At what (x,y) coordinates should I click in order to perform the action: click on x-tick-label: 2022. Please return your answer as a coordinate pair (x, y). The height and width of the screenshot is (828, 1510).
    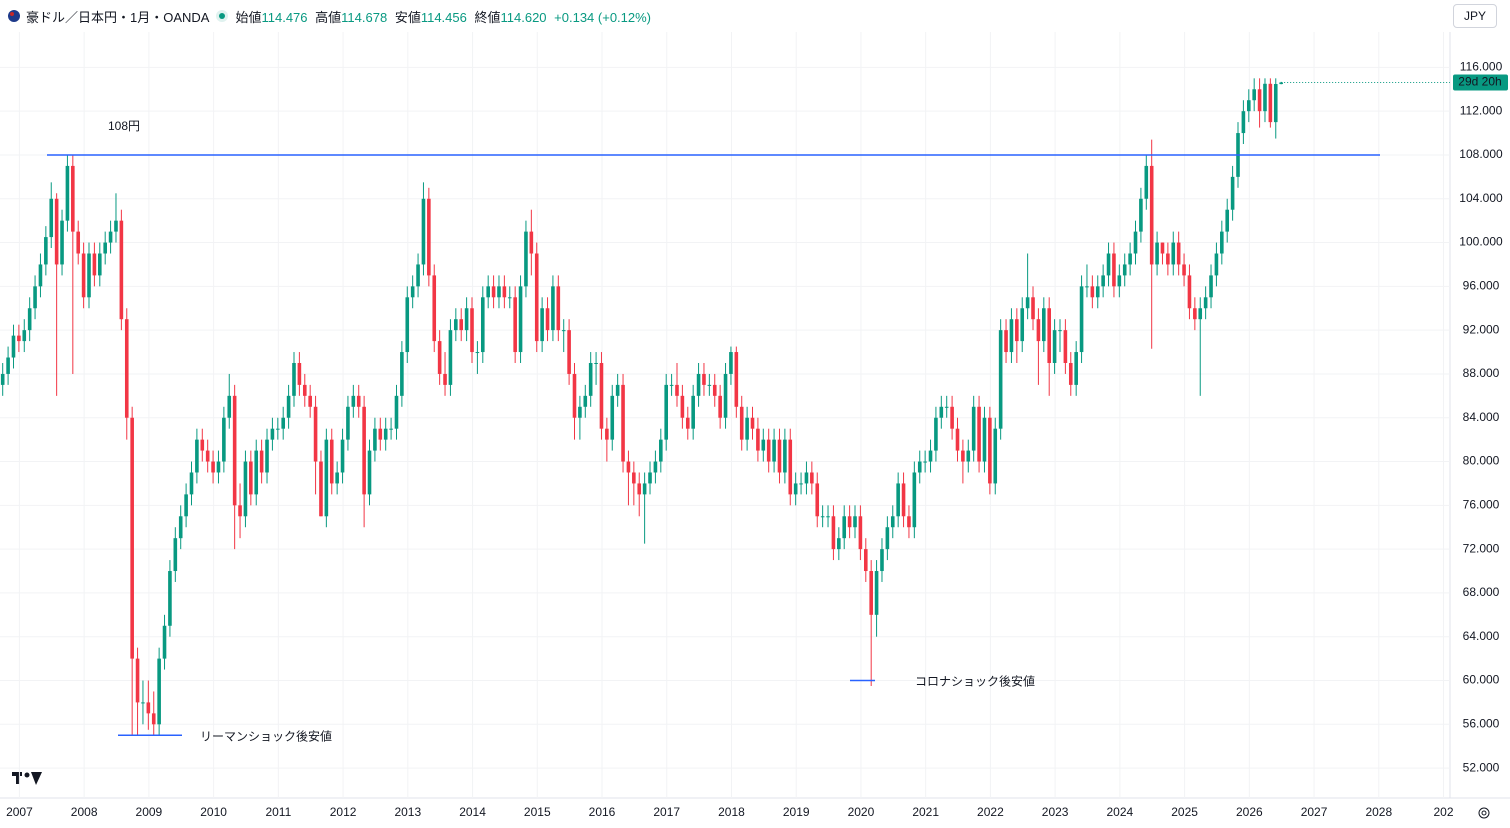
    Looking at the image, I should click on (990, 812).